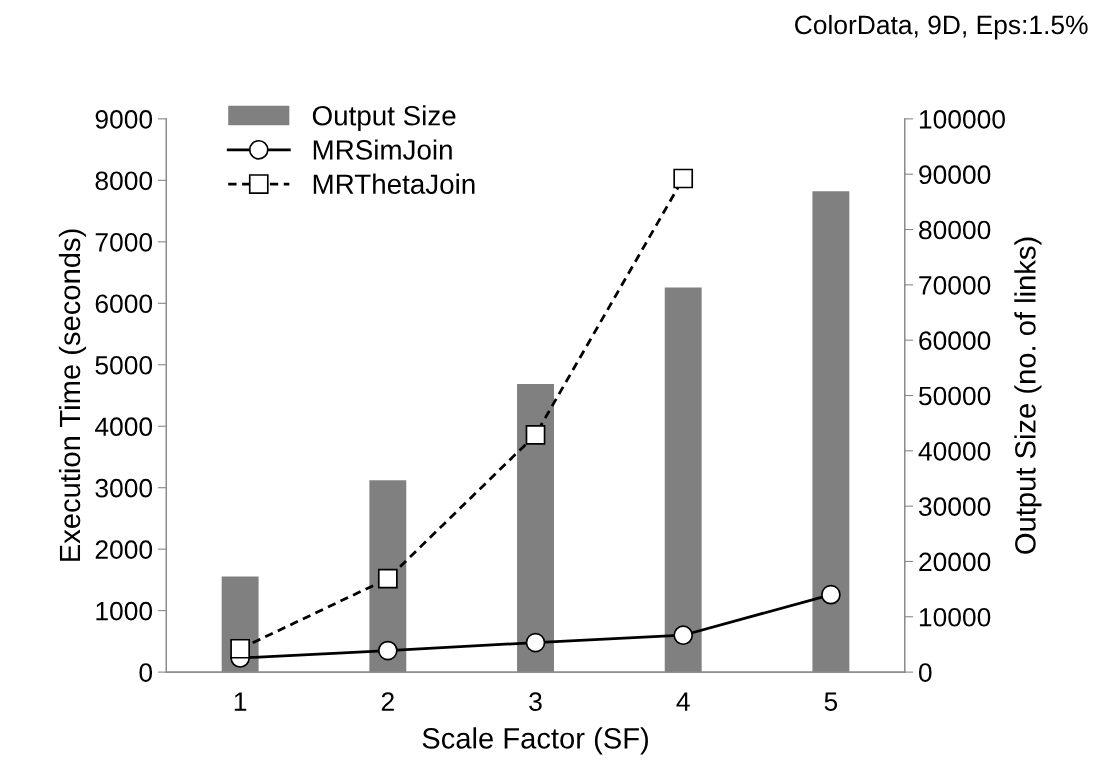 Image resolution: width=1094 pixels, height=777 pixels. I want to click on y2-tick-label: 60000, so click(955, 340).